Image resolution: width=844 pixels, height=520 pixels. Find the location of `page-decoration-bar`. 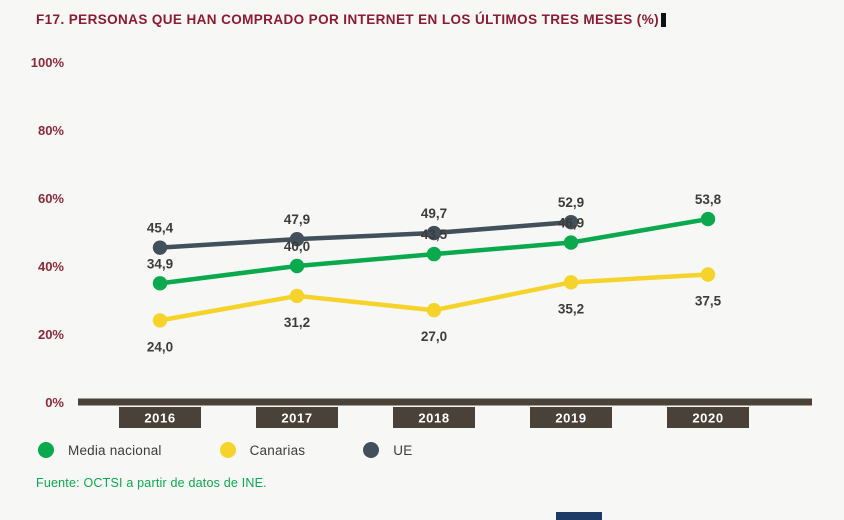

page-decoration-bar is located at coordinates (579, 516).